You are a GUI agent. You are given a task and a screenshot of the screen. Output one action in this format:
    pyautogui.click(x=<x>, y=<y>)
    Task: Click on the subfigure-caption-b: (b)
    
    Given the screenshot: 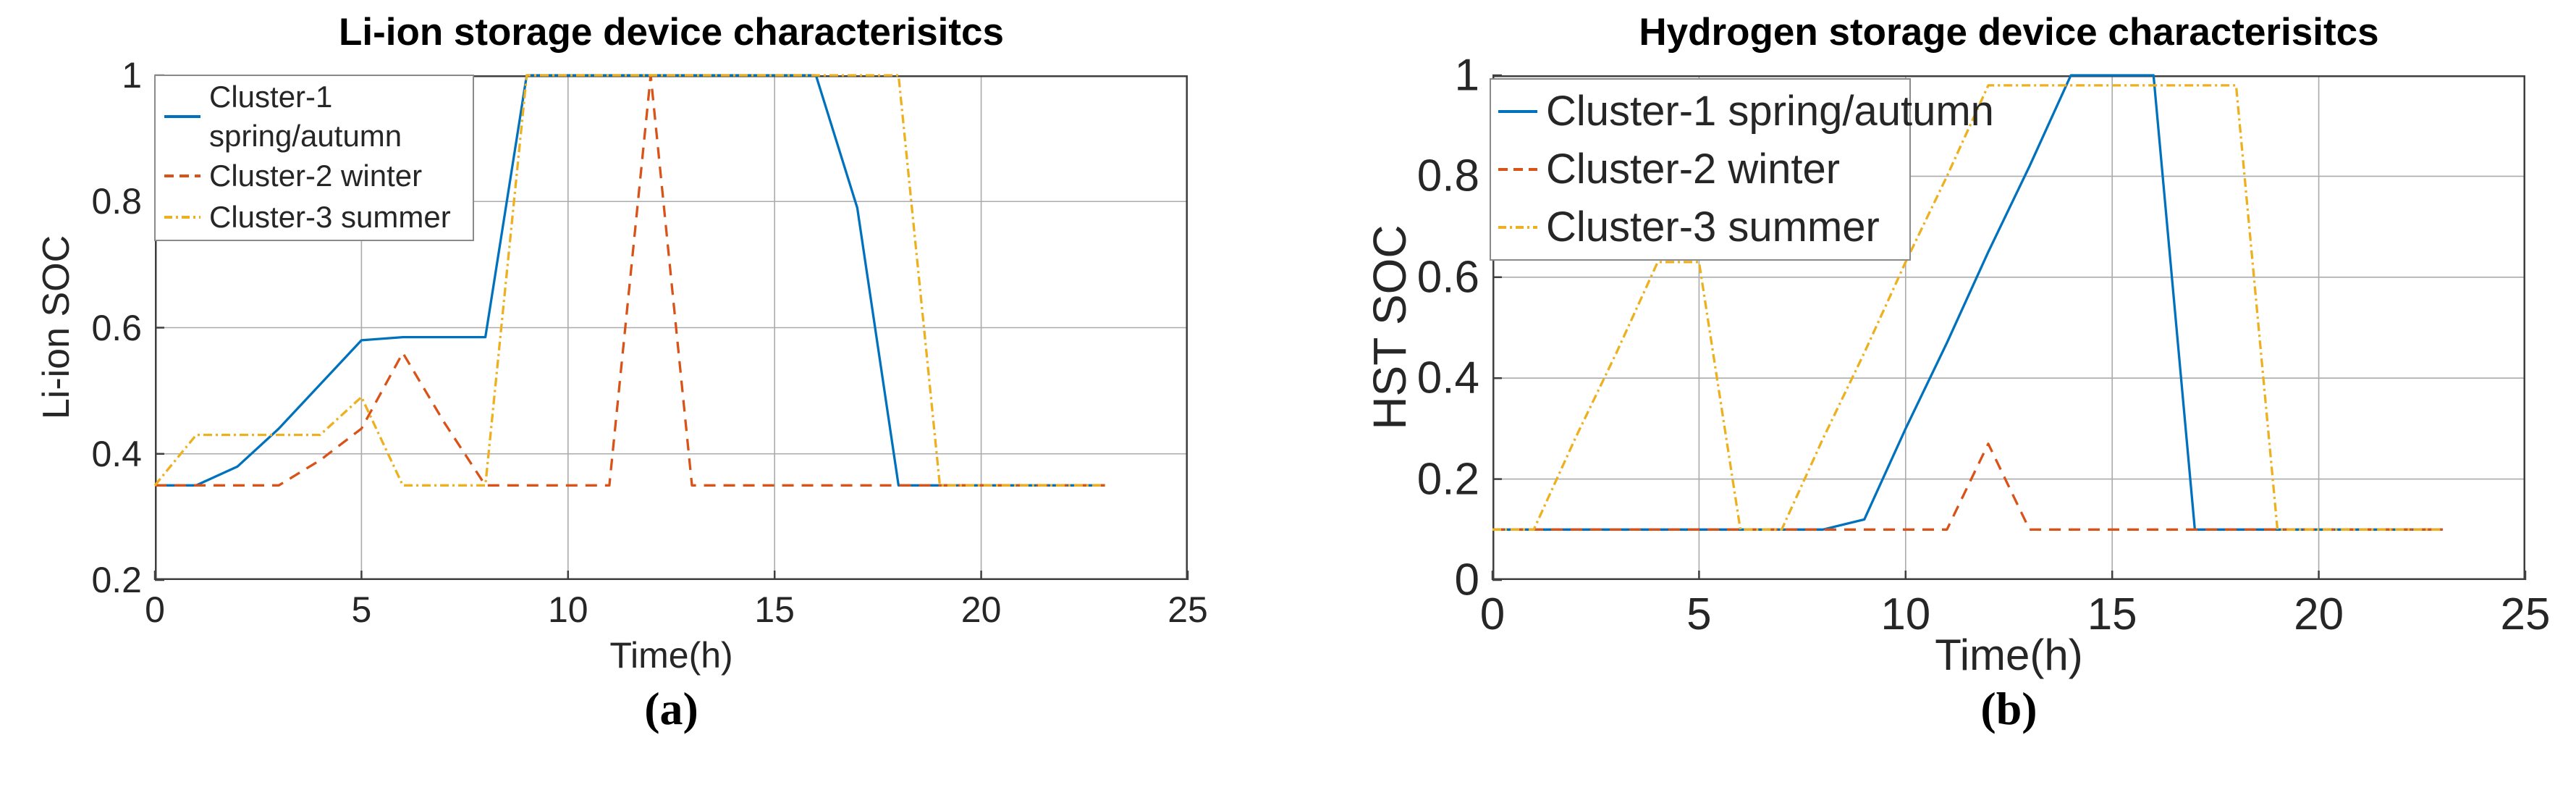 What is the action you would take?
    pyautogui.click(x=2008, y=708)
    